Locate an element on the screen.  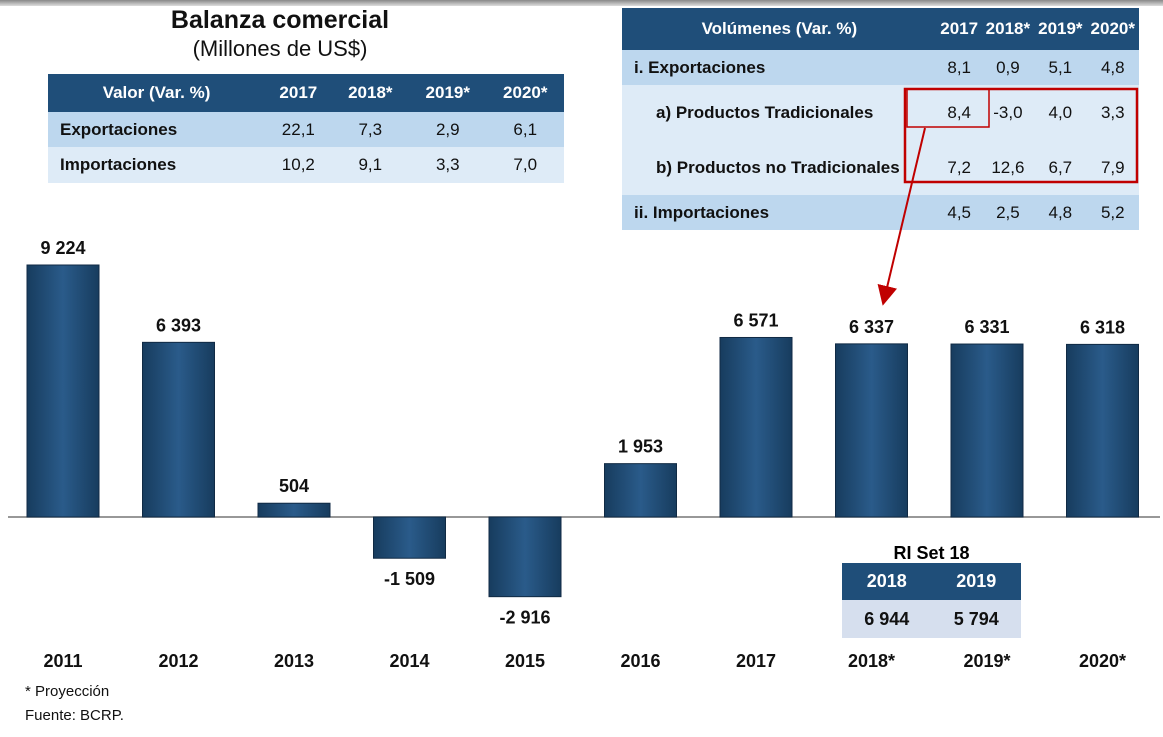
cell: i. Exportaciones is located at coordinates (700, 67).